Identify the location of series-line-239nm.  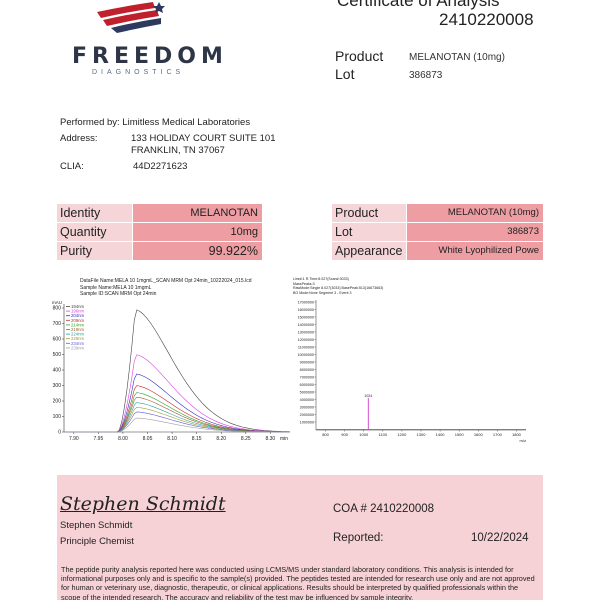
(177, 425).